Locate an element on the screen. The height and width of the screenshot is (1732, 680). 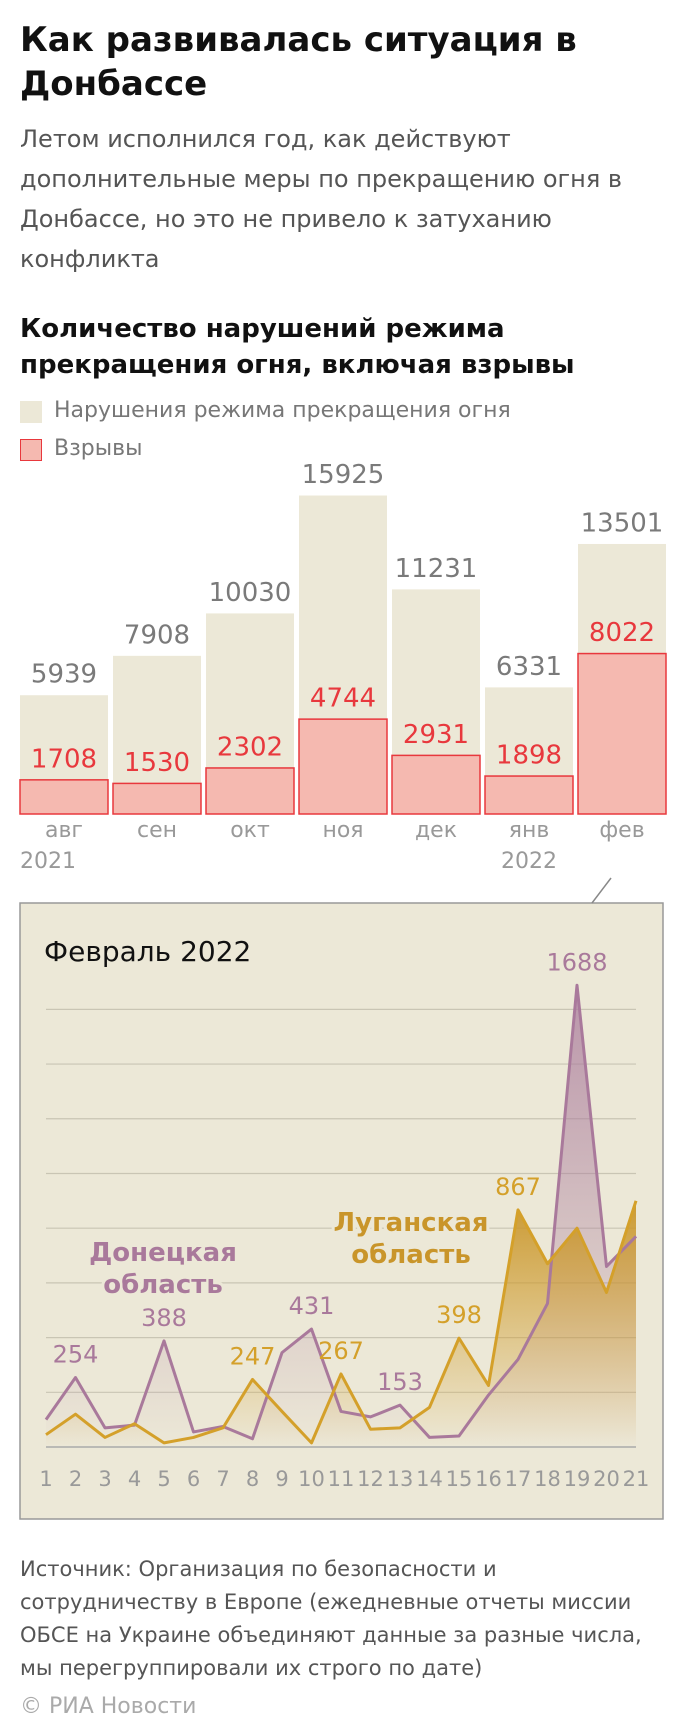
x-tick-label: 9 is located at coordinates (281, 1479).